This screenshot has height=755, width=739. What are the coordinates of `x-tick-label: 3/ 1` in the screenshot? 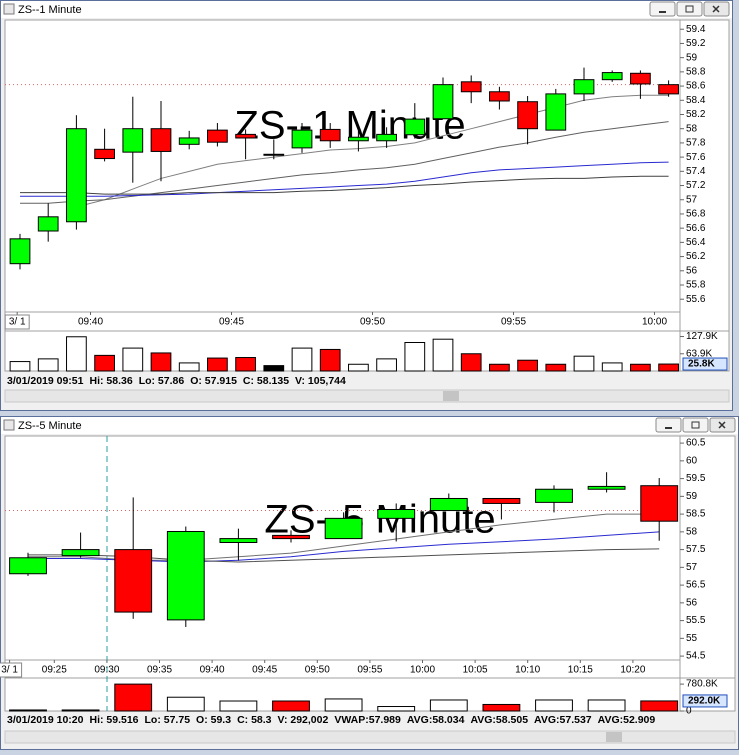 It's located at (17, 322).